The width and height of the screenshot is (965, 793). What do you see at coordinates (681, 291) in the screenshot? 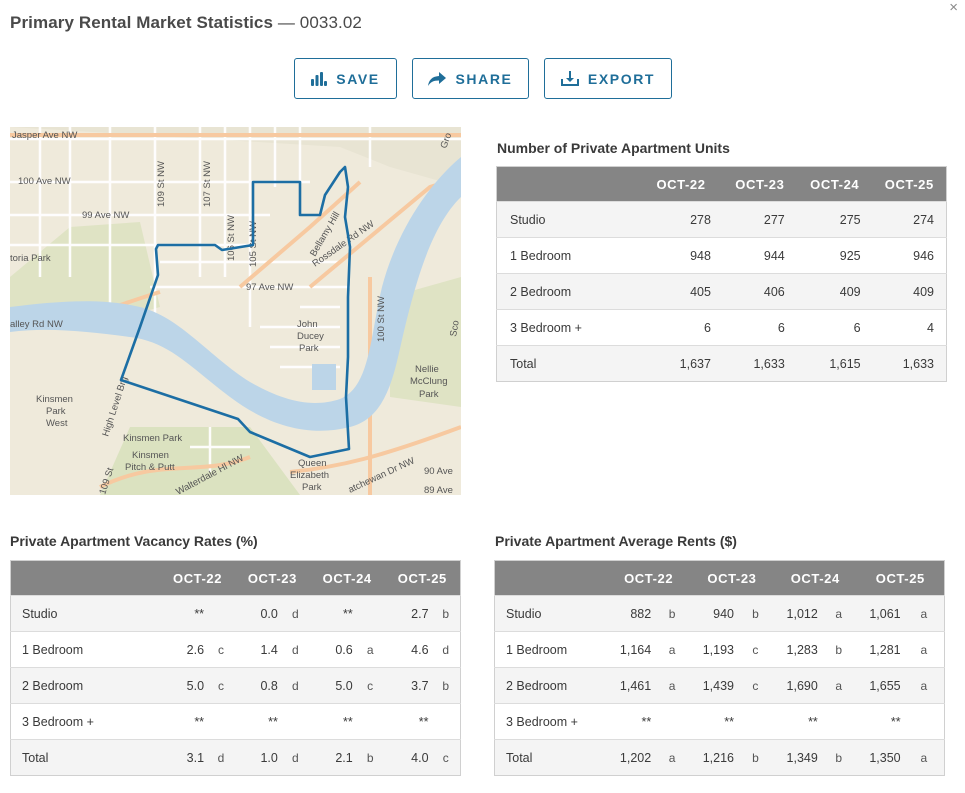
I see `cell-value: 405` at bounding box center [681, 291].